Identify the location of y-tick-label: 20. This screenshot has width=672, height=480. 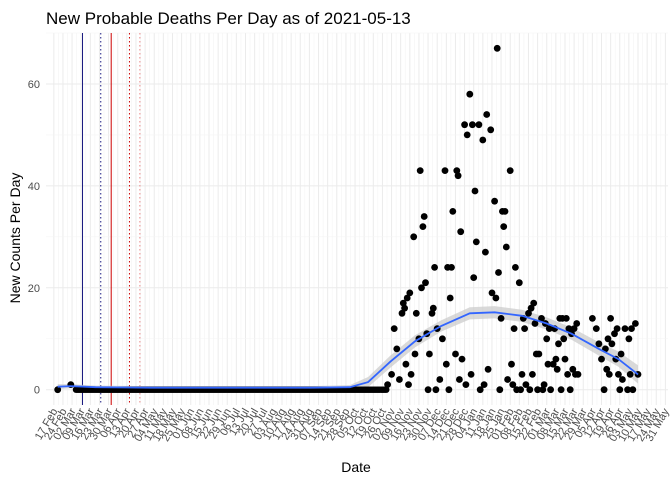
(34, 289).